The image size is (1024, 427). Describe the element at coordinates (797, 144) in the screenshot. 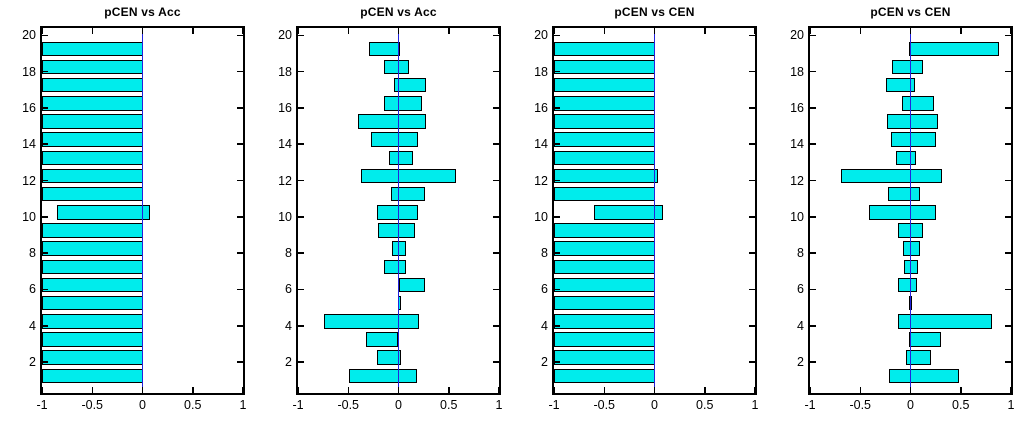

I see `y-tick-label: 14` at that location.